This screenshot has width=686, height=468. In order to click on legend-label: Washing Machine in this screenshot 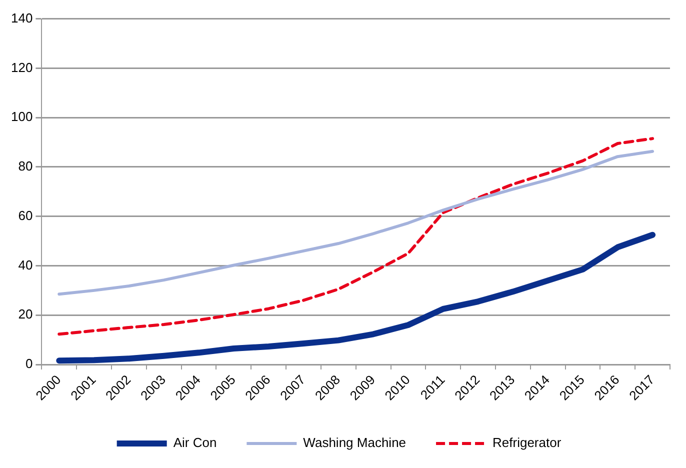, I will do `click(354, 442)`.